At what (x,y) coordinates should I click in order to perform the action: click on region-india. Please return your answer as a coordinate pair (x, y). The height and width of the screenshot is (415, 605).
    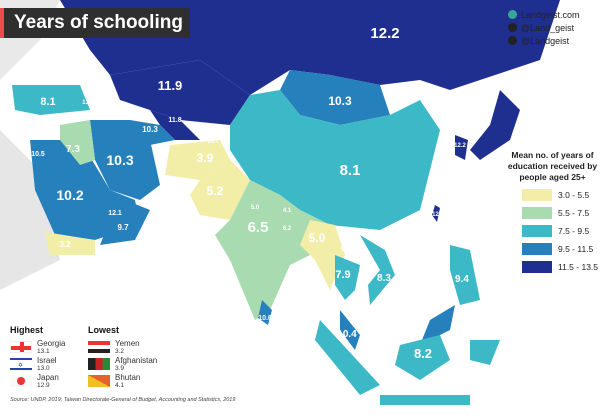
    Looking at the image, I should click on (272, 250).